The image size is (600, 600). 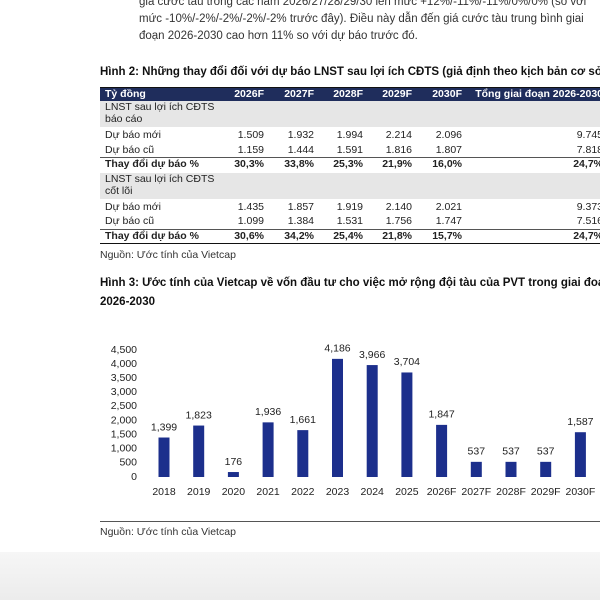 I want to click on table-cell: 1.816, so click(x=398, y=149).